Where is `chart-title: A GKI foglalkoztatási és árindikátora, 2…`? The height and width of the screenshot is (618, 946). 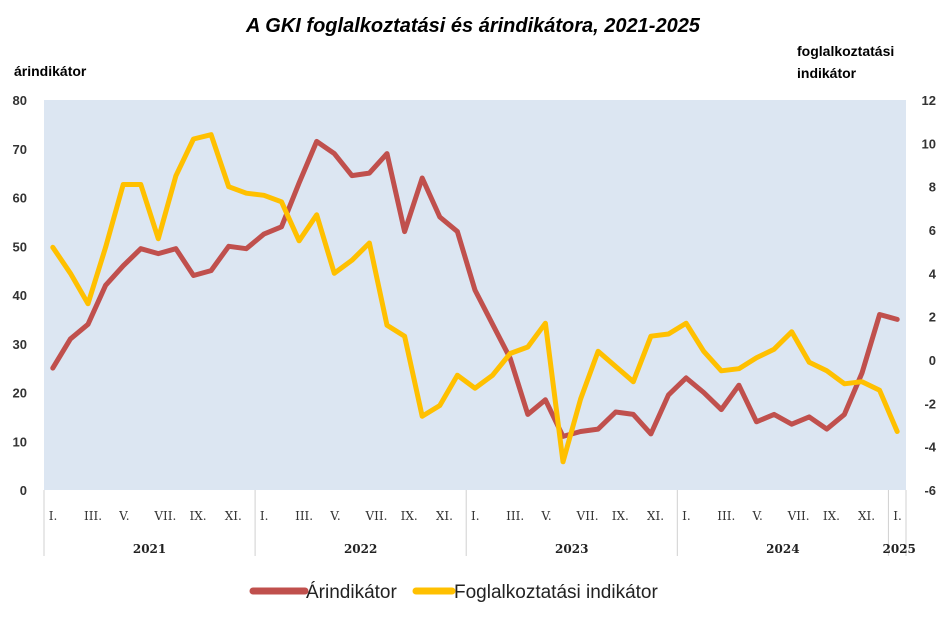 chart-title: A GKI foglalkoztatási és árindikátora, 2… is located at coordinates (473, 26).